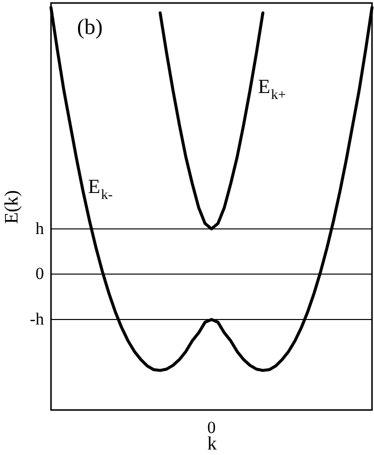  I want to click on y-axis-title: E(k), so click(12, 207).